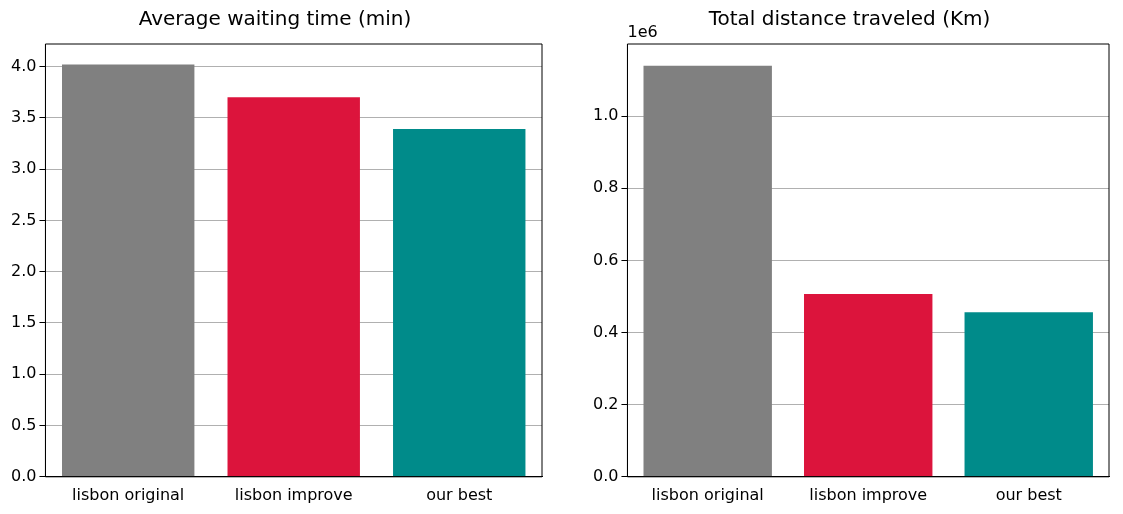 This screenshot has height=514, width=1123. What do you see at coordinates (642, 32) in the screenshot?
I see `text: 1e6` at bounding box center [642, 32].